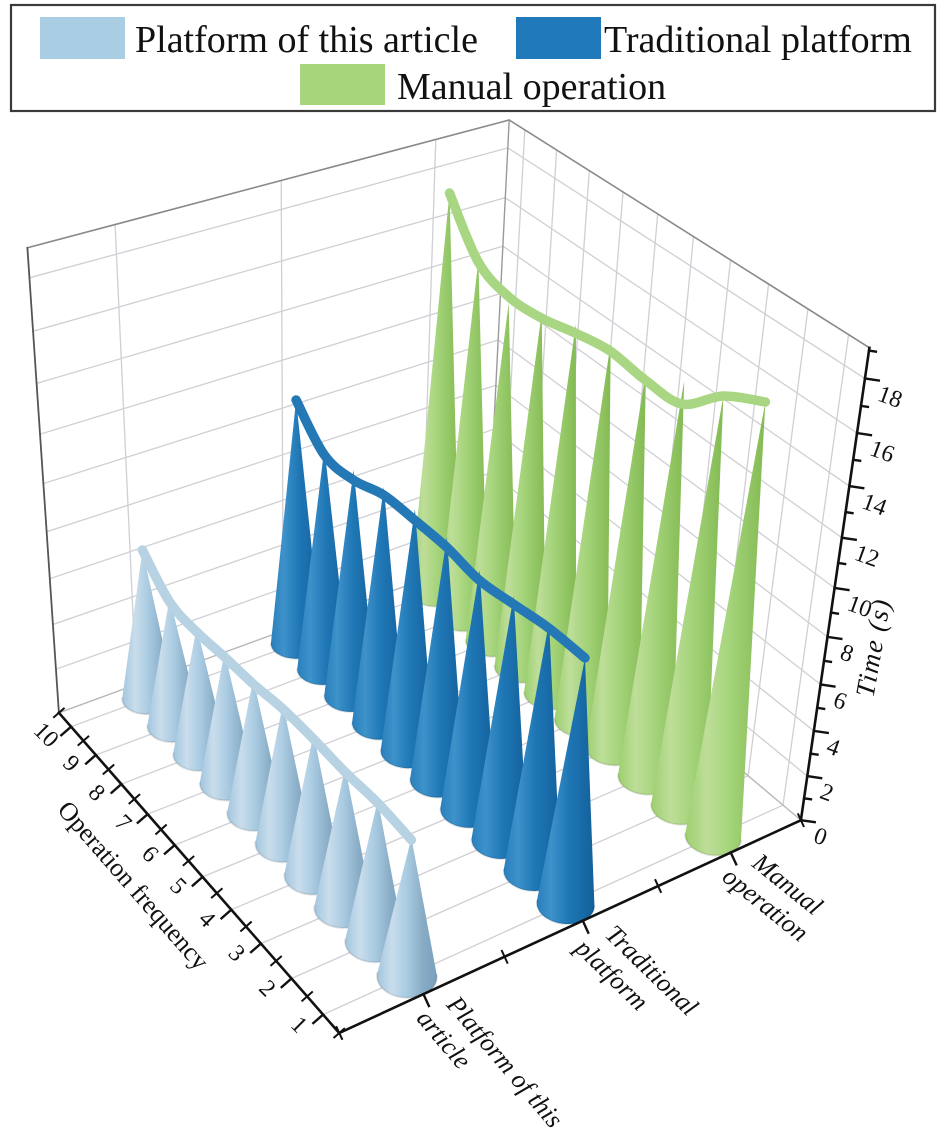 The height and width of the screenshot is (1133, 946). Describe the element at coordinates (306, 40) in the screenshot. I see `svg-text: Platform of this article` at that location.